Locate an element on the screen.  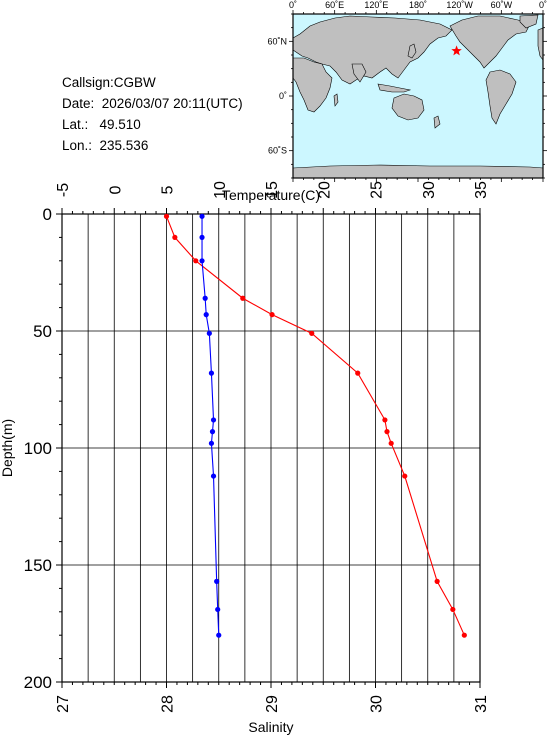
map-ticks is located at coordinates (418, 96).